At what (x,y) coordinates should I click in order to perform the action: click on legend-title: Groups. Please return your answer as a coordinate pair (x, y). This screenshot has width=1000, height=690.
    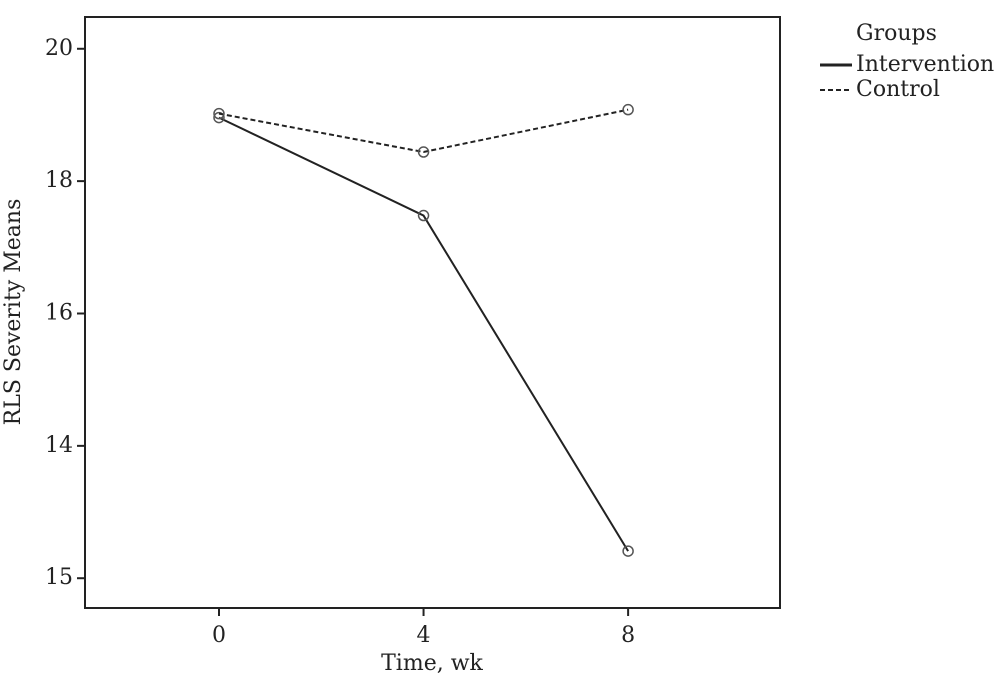
    Looking at the image, I should click on (896, 33).